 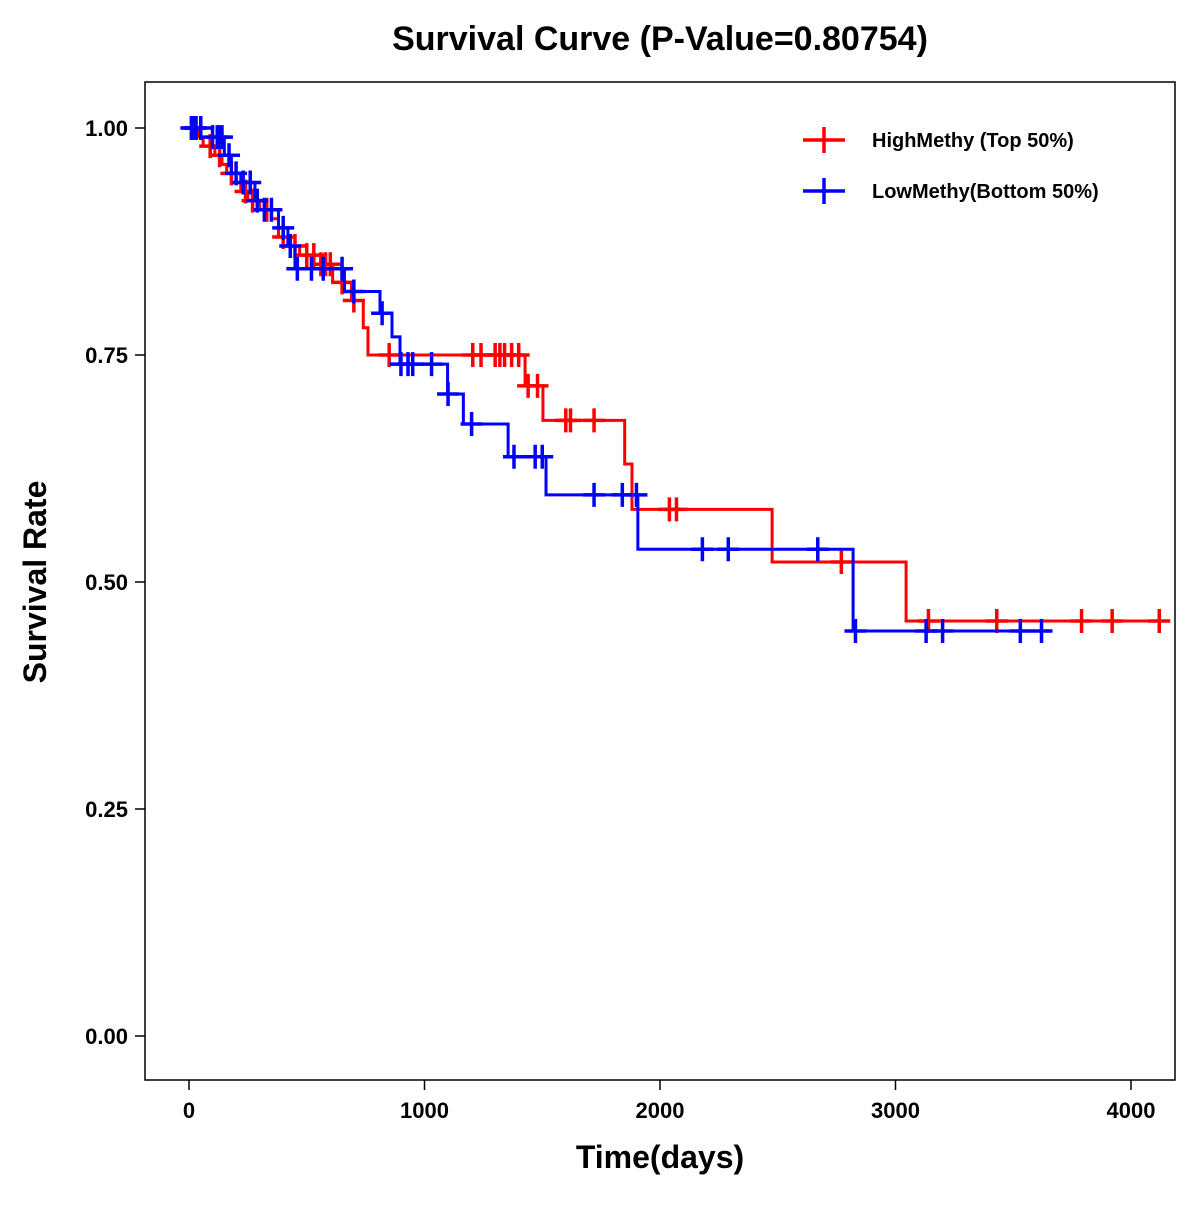 What do you see at coordinates (985, 192) in the screenshot?
I see `legend-label: LowMethy(Bottom 50%)` at bounding box center [985, 192].